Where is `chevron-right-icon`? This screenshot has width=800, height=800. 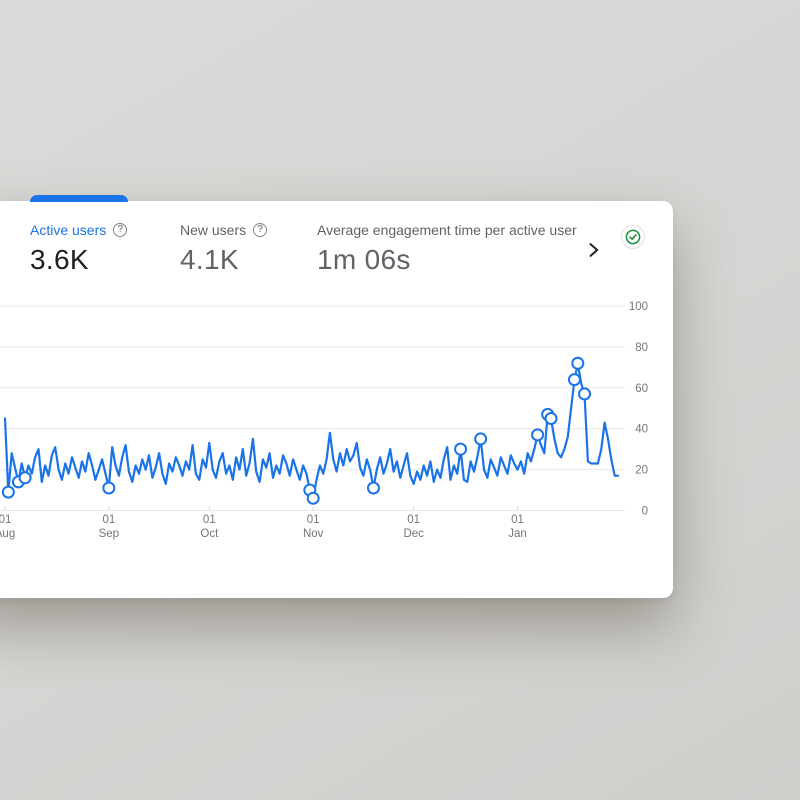 chevron-right-icon is located at coordinates (594, 250).